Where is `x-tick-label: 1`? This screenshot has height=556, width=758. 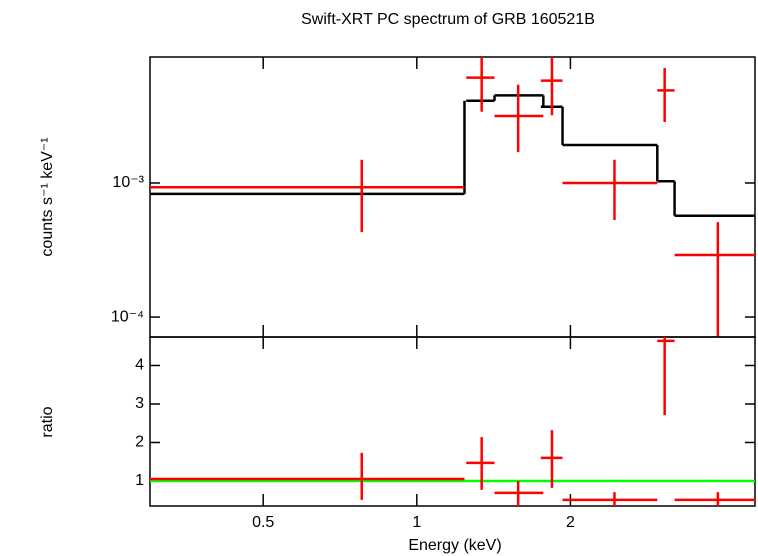
x-tick-label: 1 is located at coordinates (416, 522).